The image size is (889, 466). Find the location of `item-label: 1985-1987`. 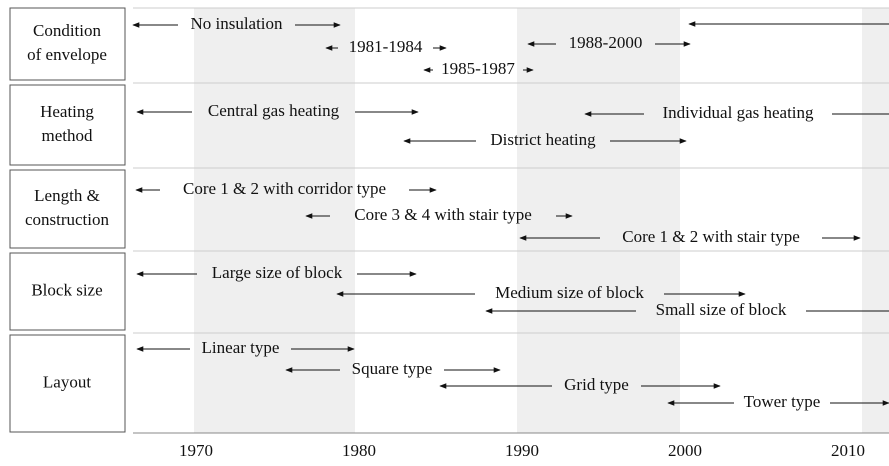

item-label: 1985-1987 is located at coordinates (478, 68).